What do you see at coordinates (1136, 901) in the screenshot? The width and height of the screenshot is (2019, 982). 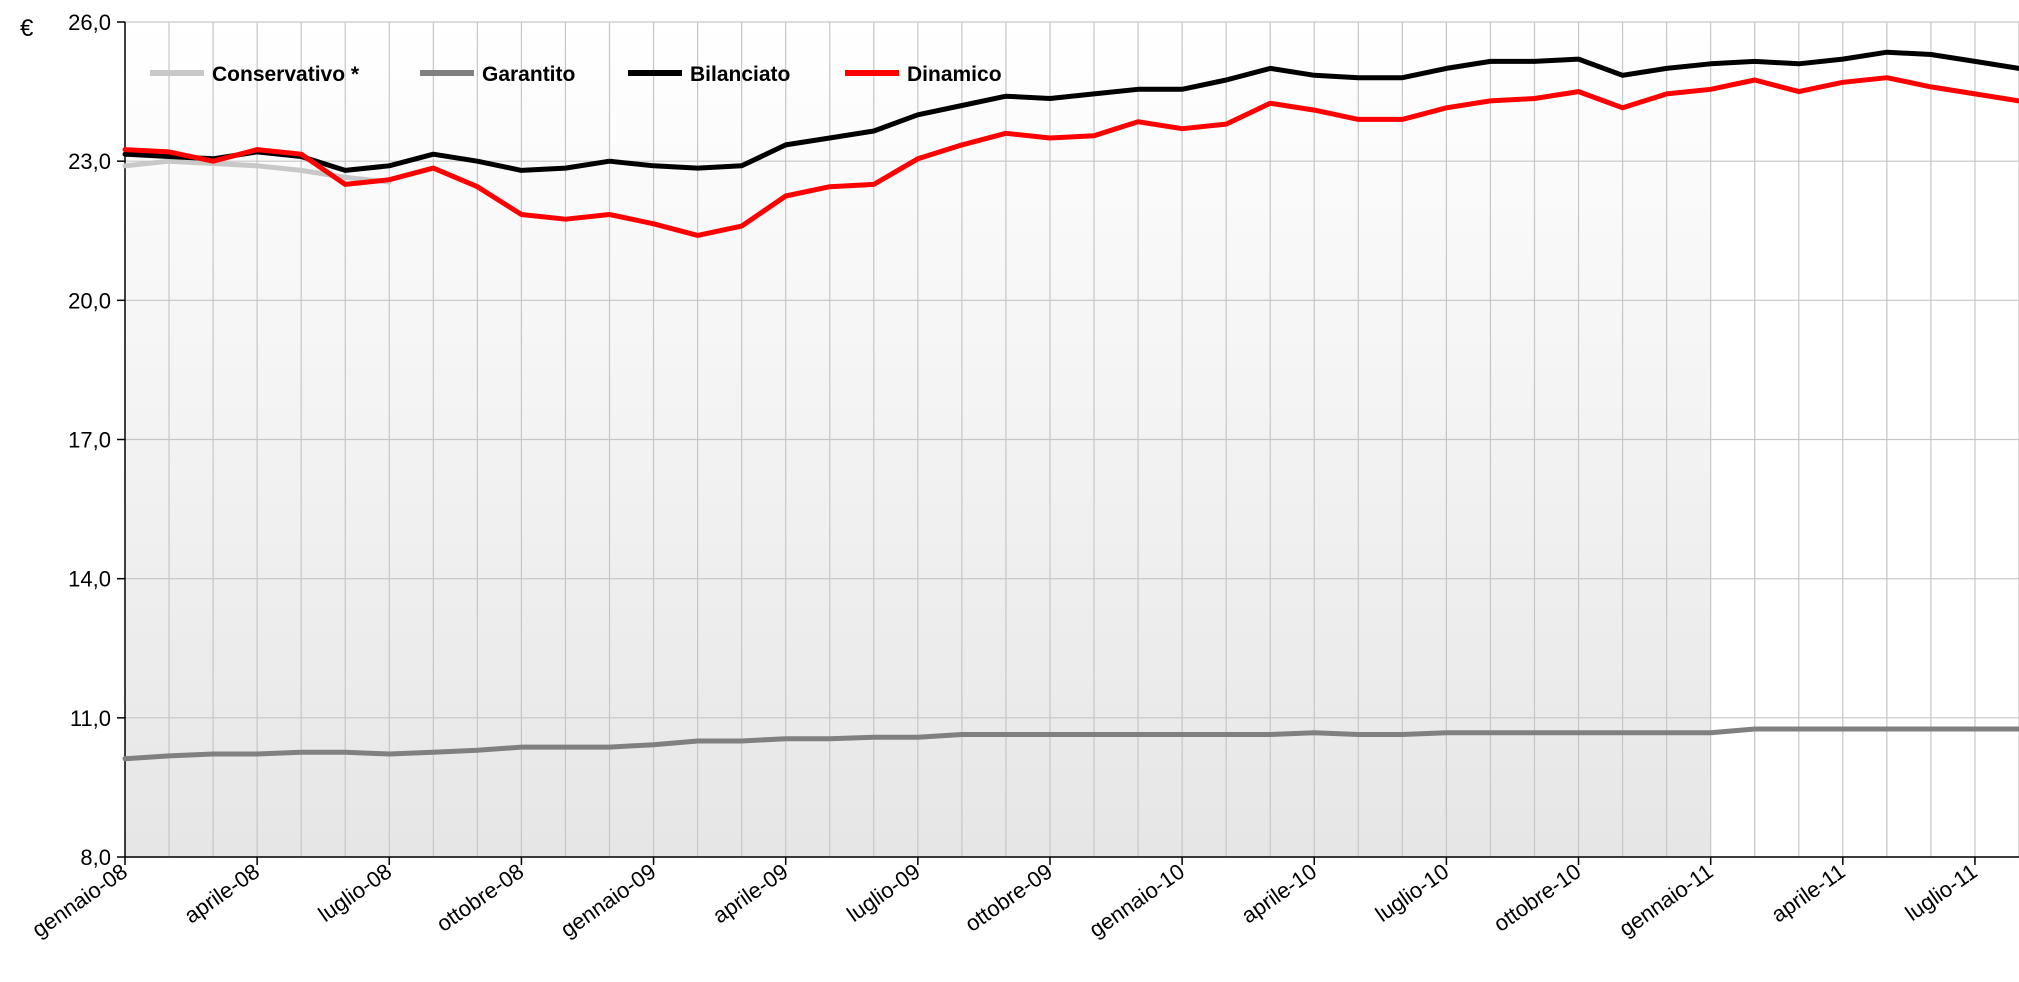 I see `x-tick-label: gennaio-10` at bounding box center [1136, 901].